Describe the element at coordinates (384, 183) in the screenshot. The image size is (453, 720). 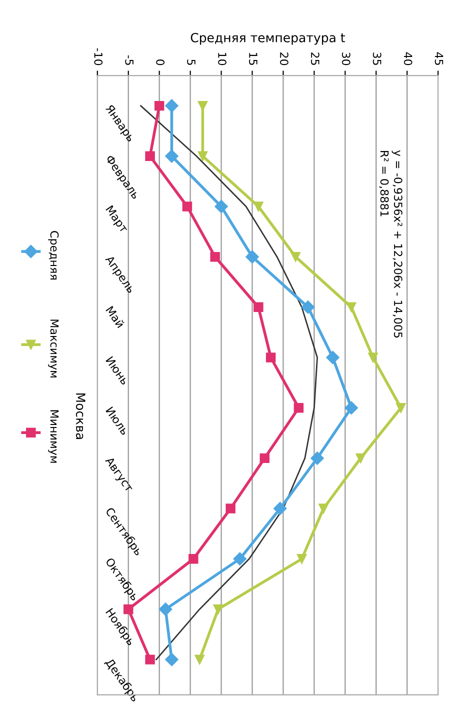
I see `annotation: R² = 0,8881` at that location.